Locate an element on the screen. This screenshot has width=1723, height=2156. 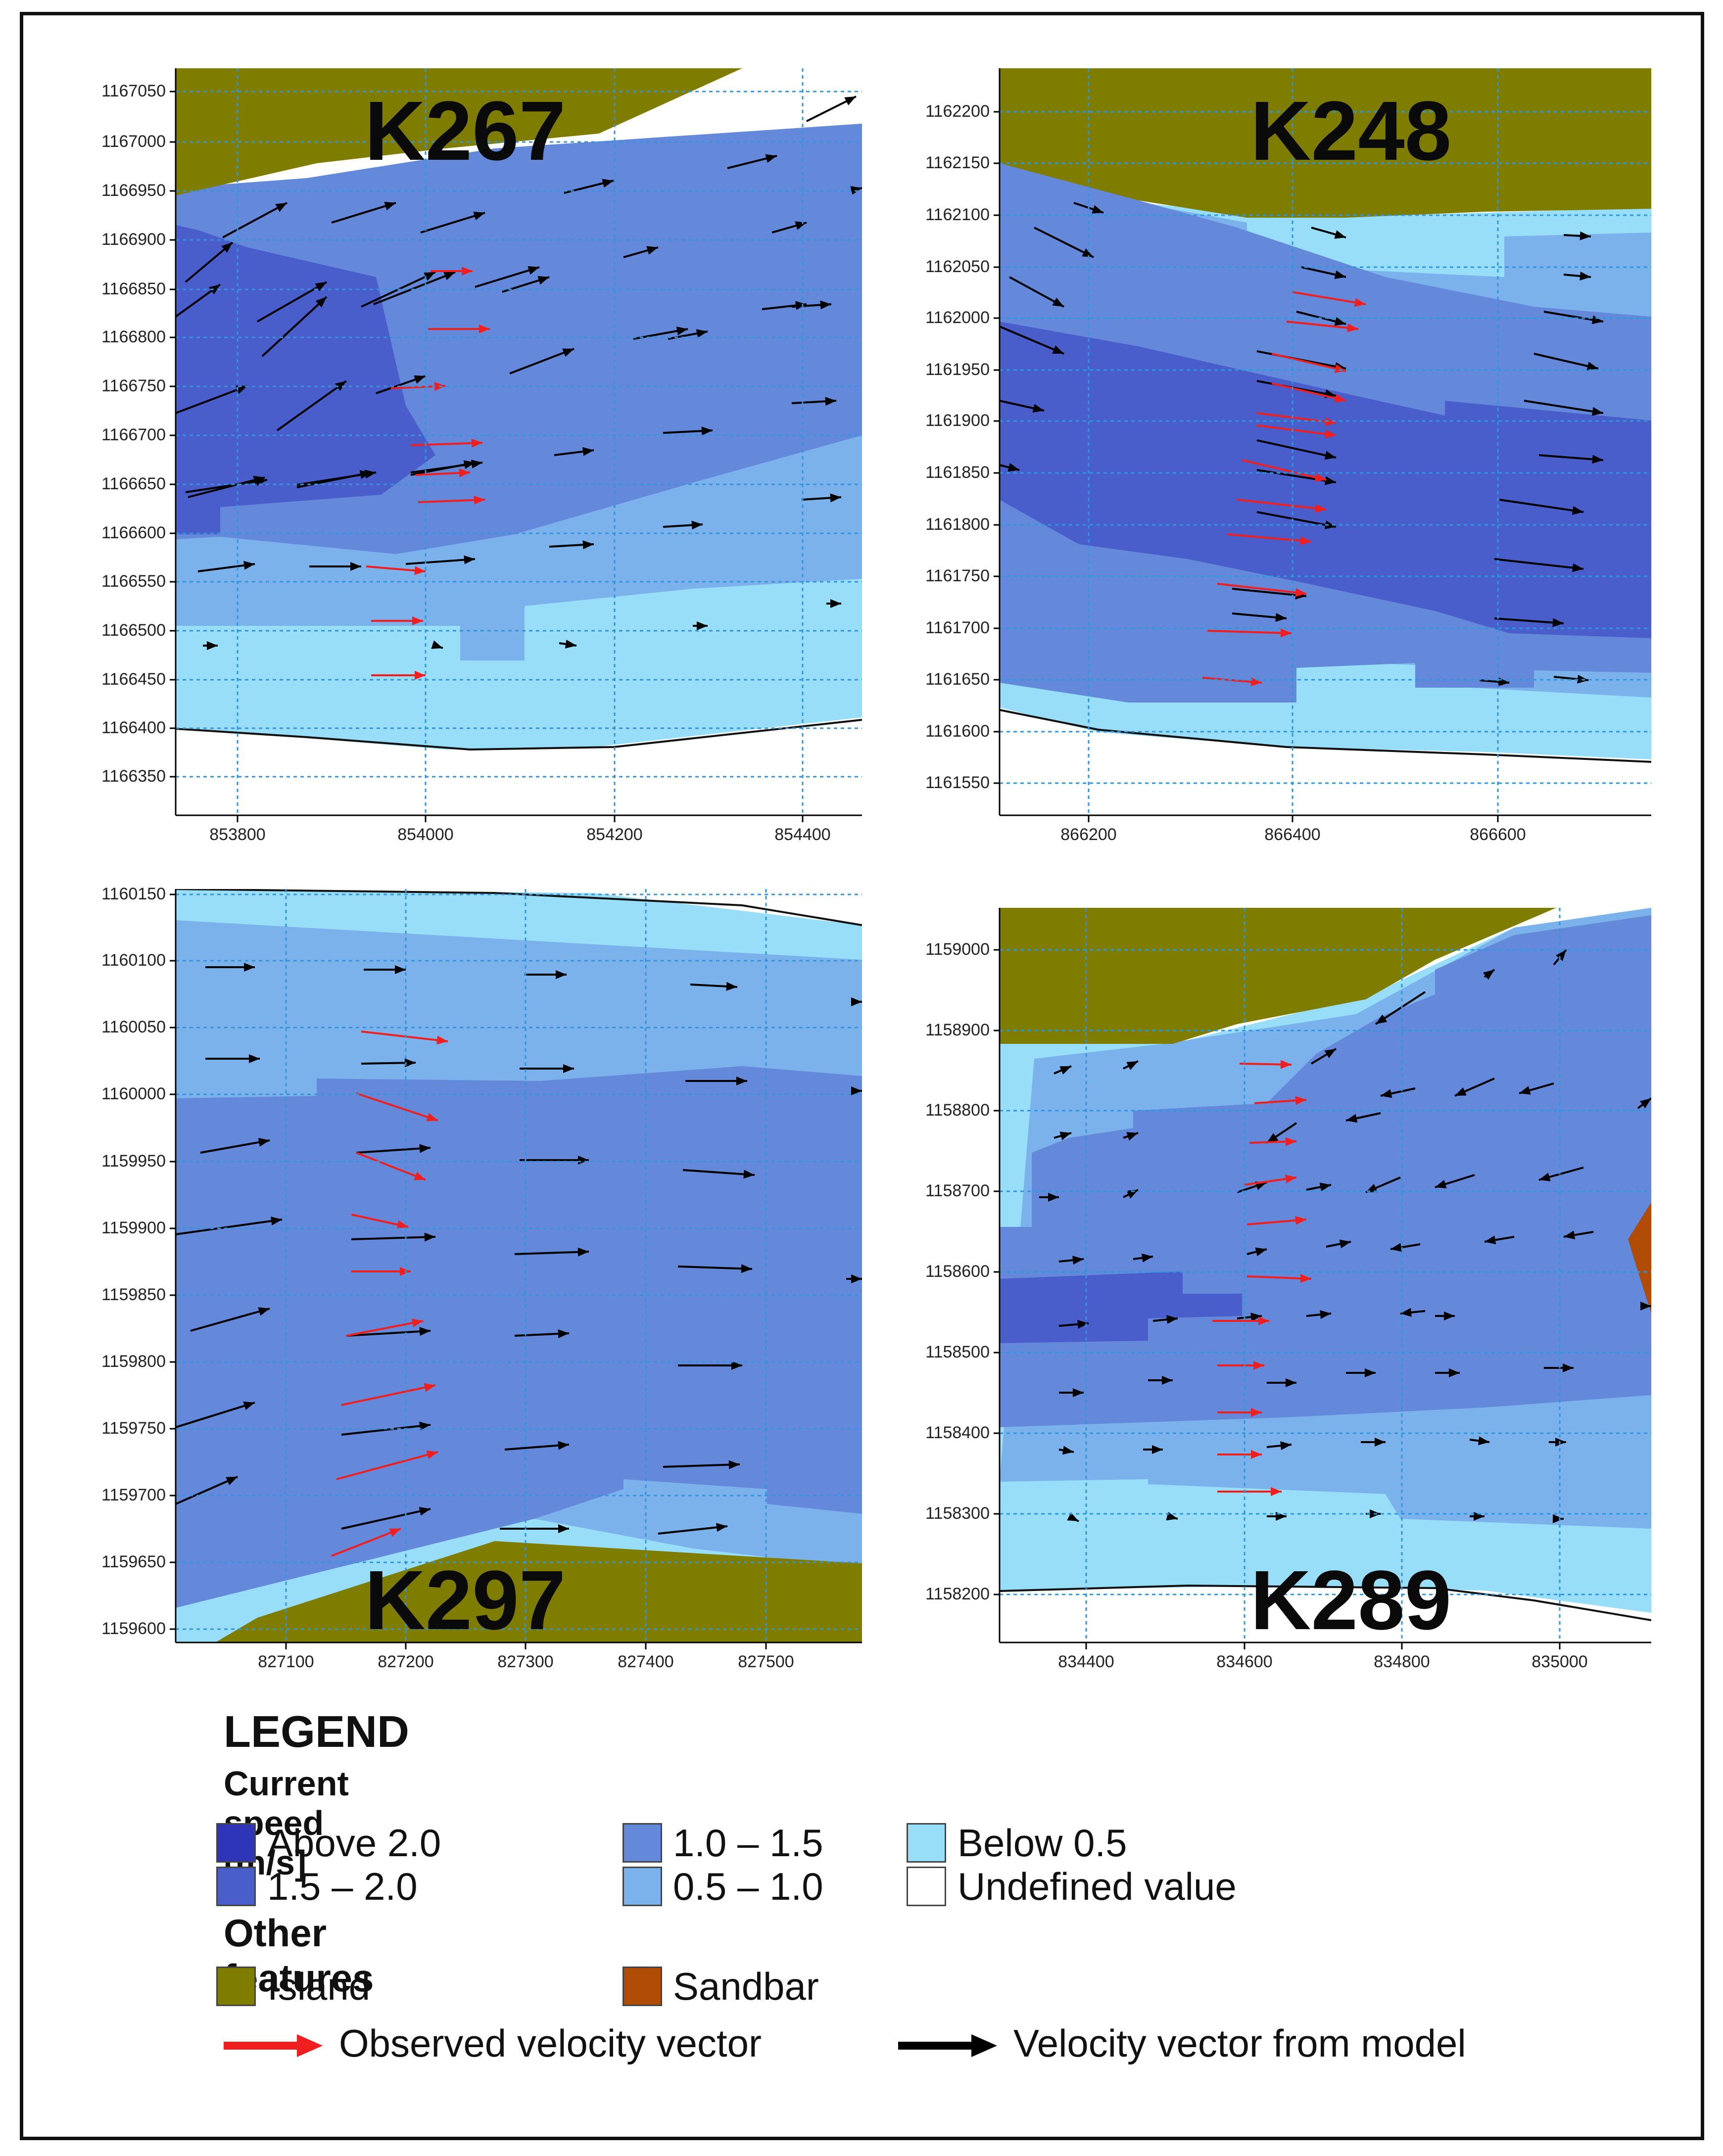
x-tick-label: 827500 is located at coordinates (766, 1661).